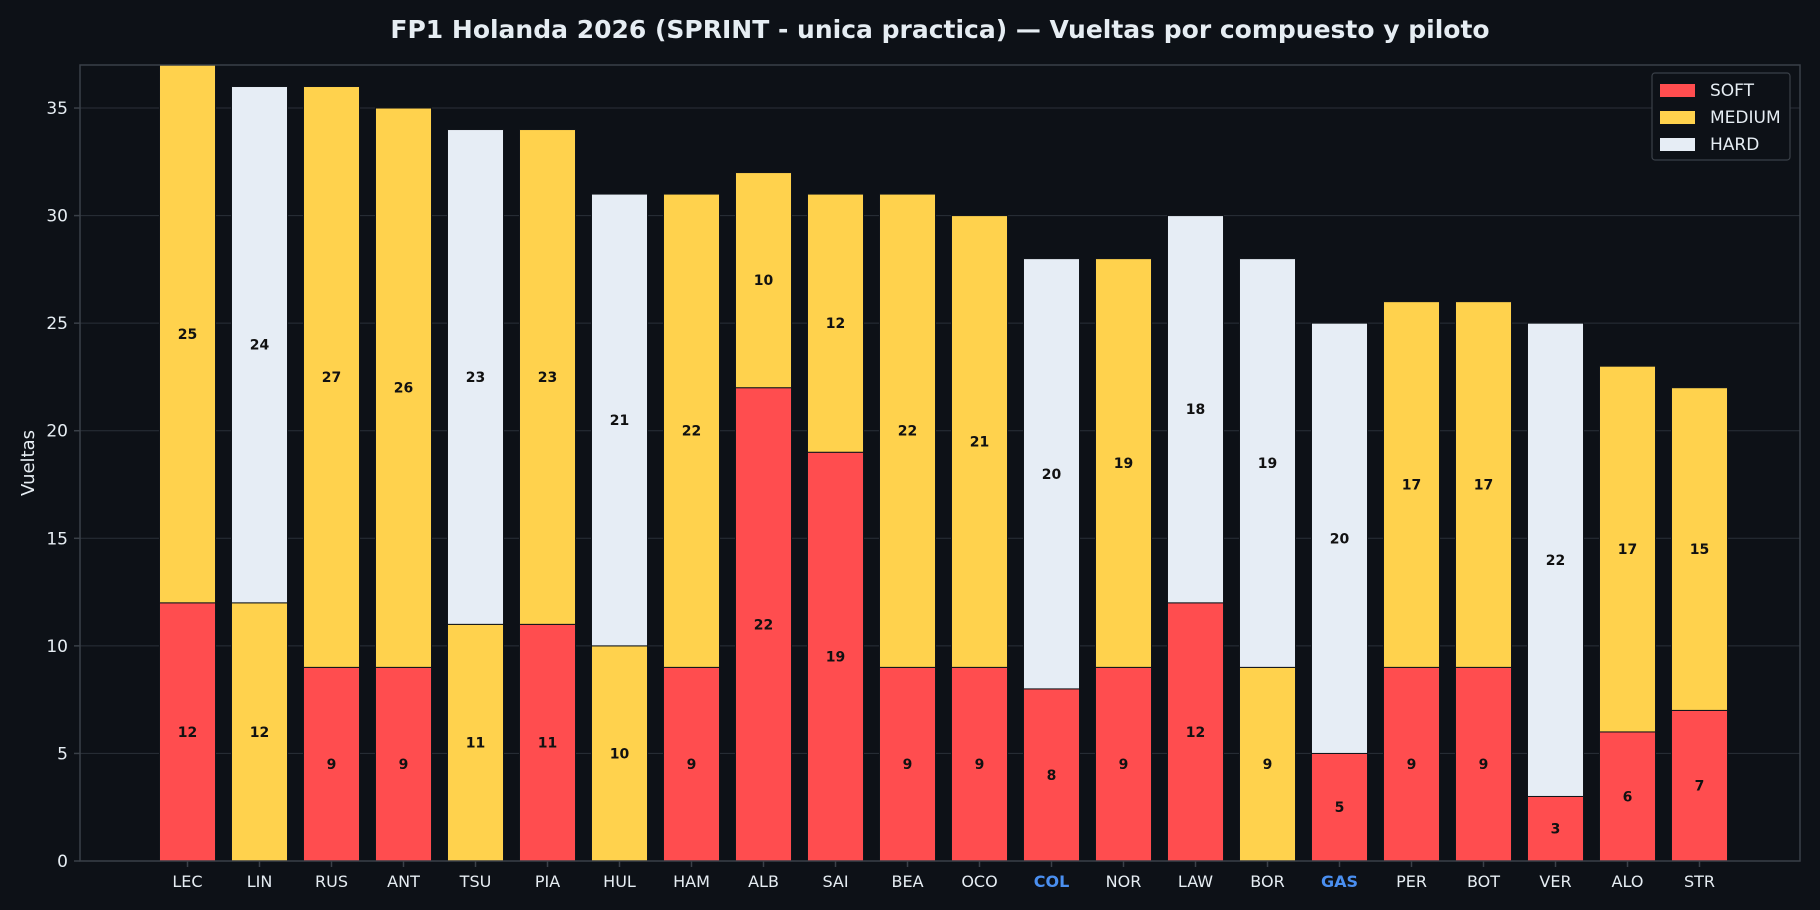 This screenshot has width=1820, height=910. I want to click on x-tick-label: HUL, so click(619, 881).